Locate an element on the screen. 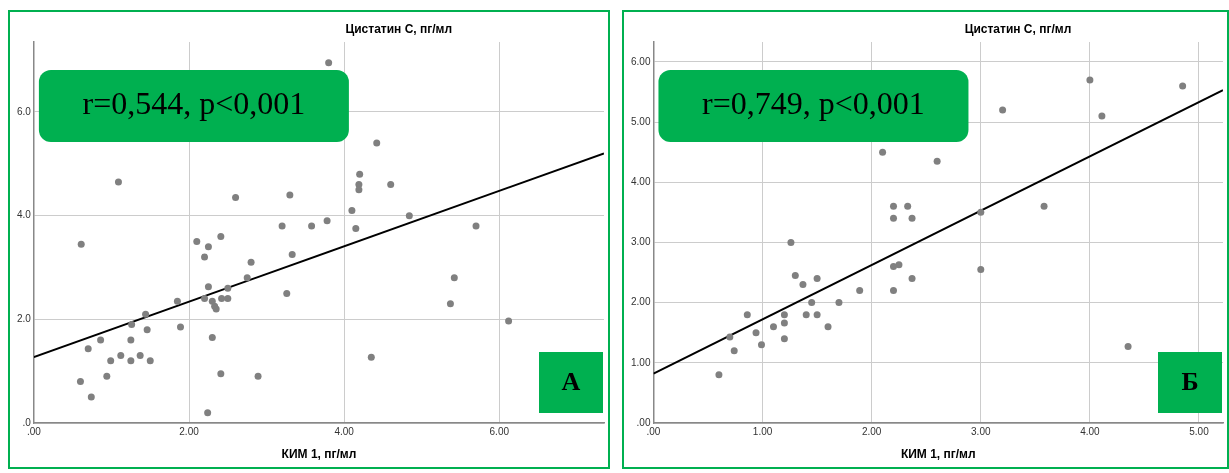 The image size is (1229, 473). annotation: r=0,749, p<0,001 is located at coordinates (813, 103).